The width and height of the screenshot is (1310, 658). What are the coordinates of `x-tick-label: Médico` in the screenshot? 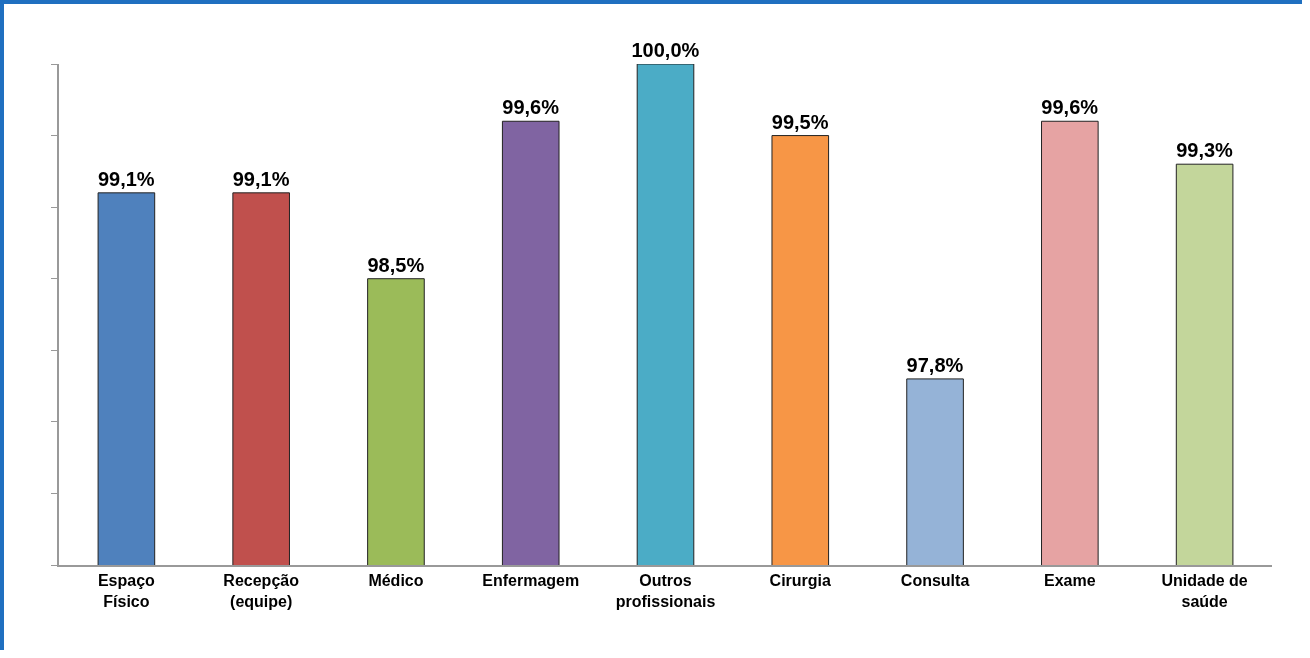 It's located at (396, 581).